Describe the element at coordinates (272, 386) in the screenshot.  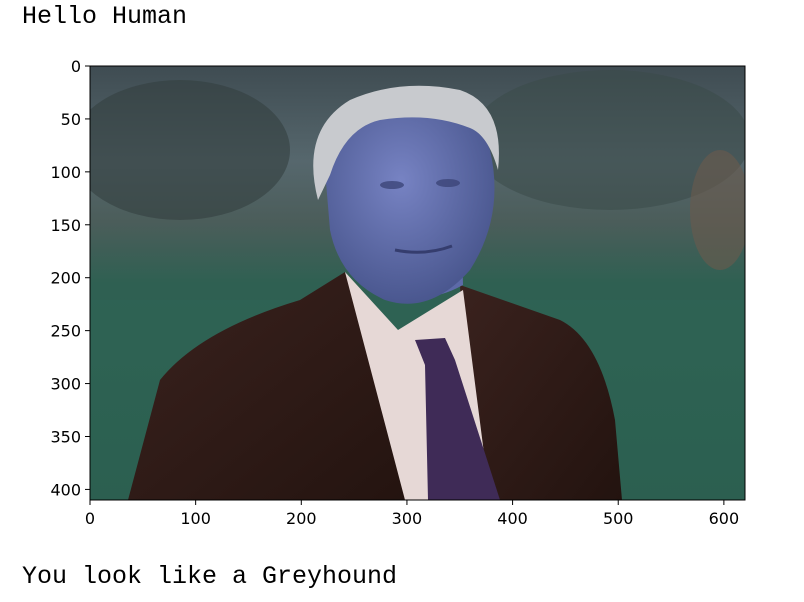
I see `jacket-left` at that location.